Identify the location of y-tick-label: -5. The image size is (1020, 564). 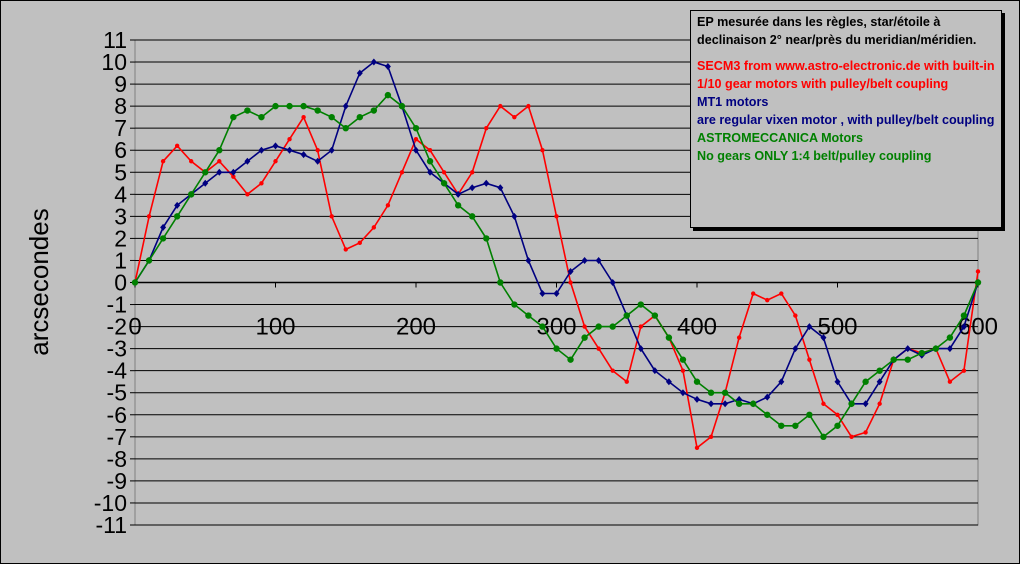
(117, 393).